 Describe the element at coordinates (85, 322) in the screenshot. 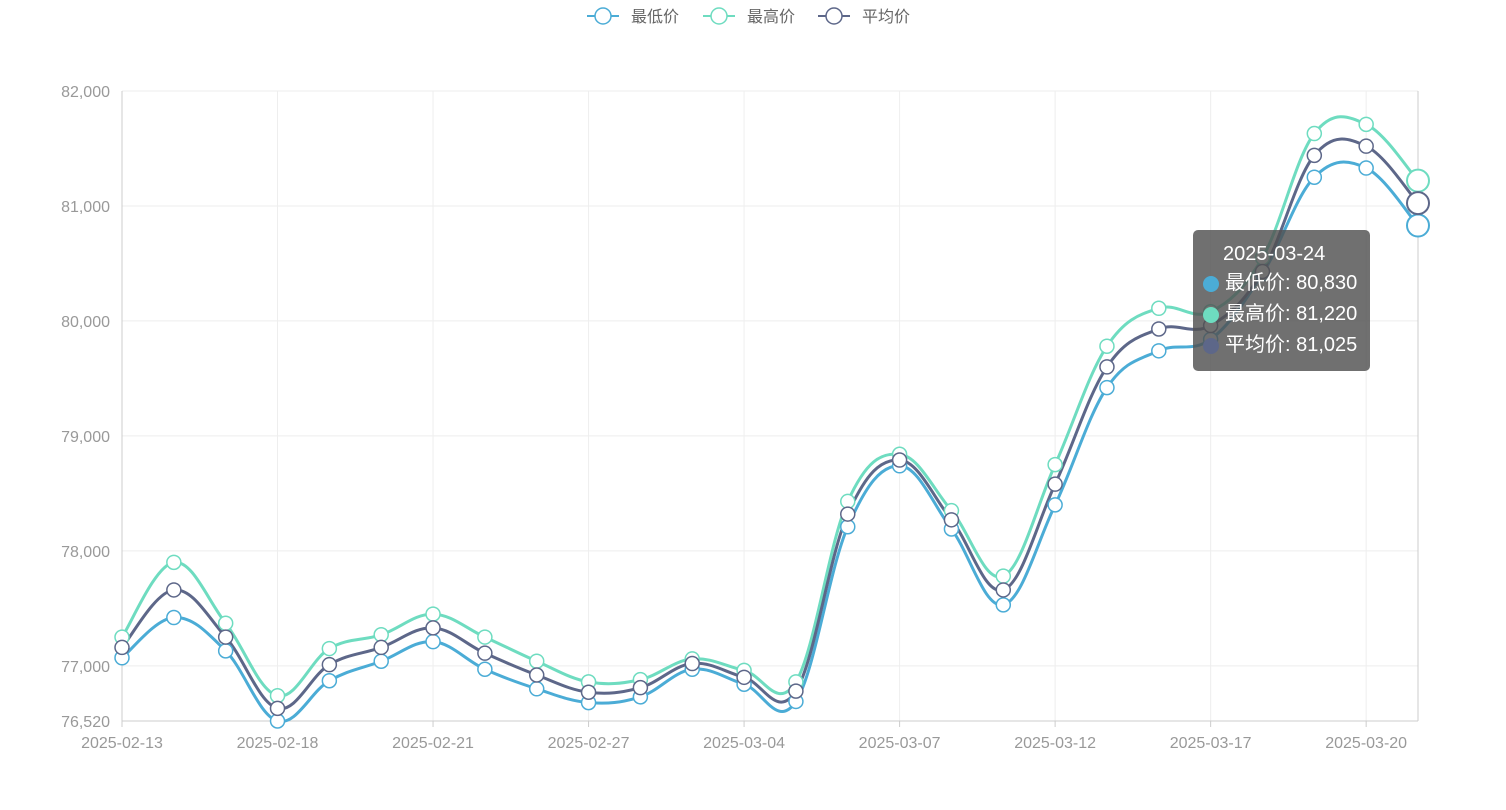

I see `y-tick-label: 80,000` at that location.